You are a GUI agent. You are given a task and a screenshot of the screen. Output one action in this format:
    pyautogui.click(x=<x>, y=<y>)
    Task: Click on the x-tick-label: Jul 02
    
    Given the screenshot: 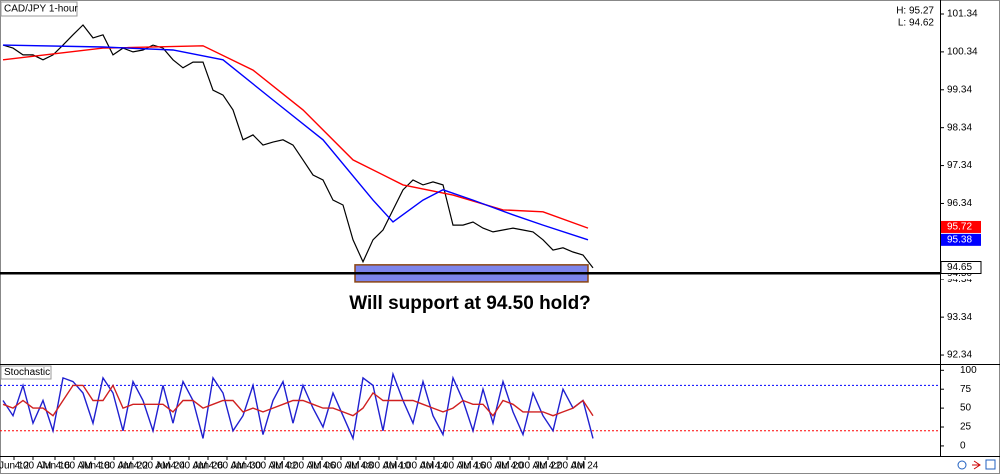 What is the action you would take?
    pyautogui.click(x=284, y=466)
    